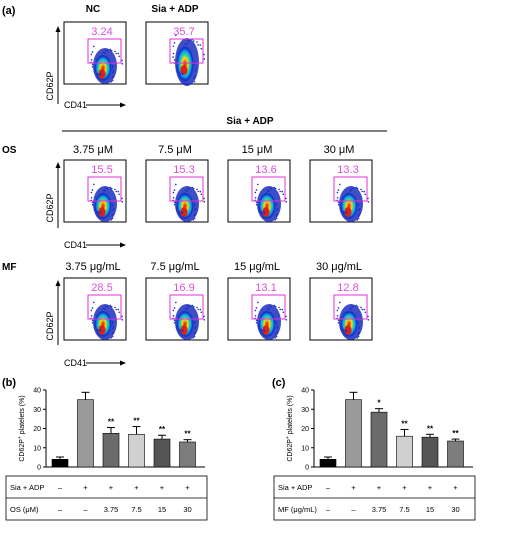  Describe the element at coordinates (183, 288) in the screenshot. I see `flow-plot-mf-2-percent: 16.9` at that location.